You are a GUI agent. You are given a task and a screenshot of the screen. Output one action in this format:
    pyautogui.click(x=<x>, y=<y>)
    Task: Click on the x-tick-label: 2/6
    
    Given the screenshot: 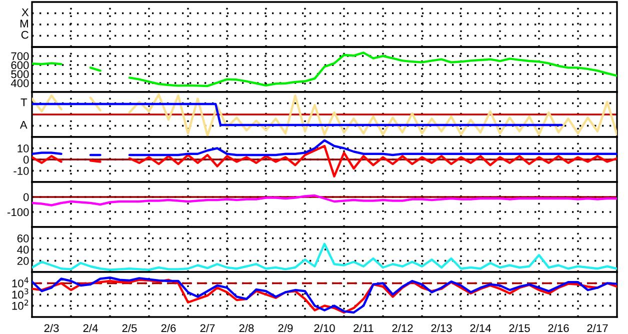 What is the action you would take?
    pyautogui.click(x=168, y=328)
    